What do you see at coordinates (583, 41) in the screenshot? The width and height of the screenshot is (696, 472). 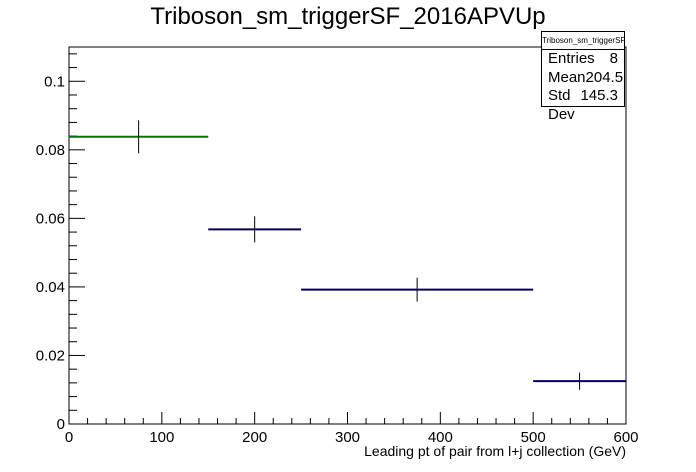 I see `stats-title: Triboson_sm_triggerSF_2016APVUp` at bounding box center [583, 41].